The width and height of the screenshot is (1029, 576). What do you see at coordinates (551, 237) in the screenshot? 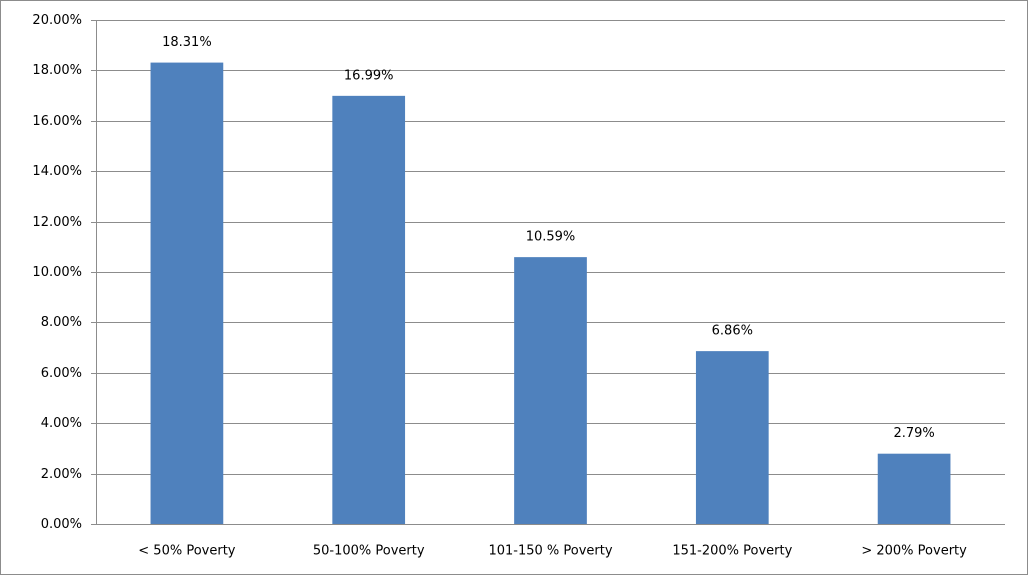
I see `data-label: 10.59%` at bounding box center [551, 237].